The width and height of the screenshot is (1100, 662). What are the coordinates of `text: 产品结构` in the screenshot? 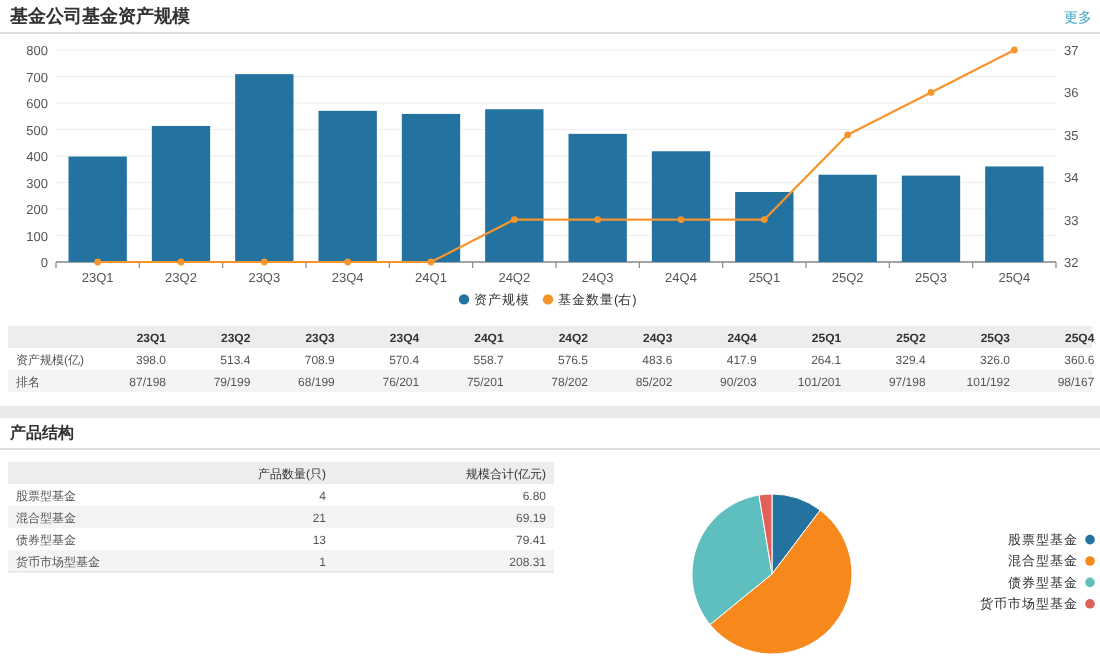 It's located at (41, 433).